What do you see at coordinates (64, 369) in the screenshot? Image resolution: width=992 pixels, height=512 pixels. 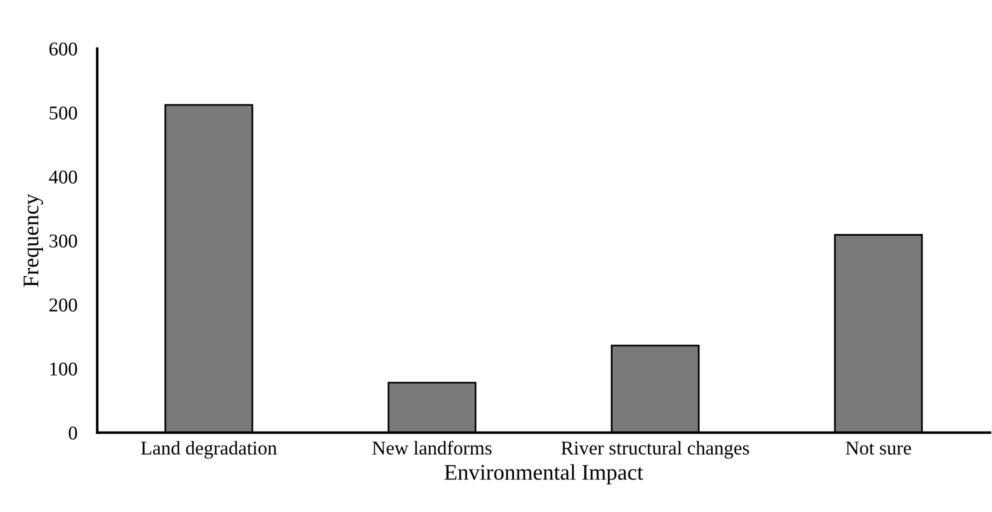 I see `y-tick-label: 100` at bounding box center [64, 369].